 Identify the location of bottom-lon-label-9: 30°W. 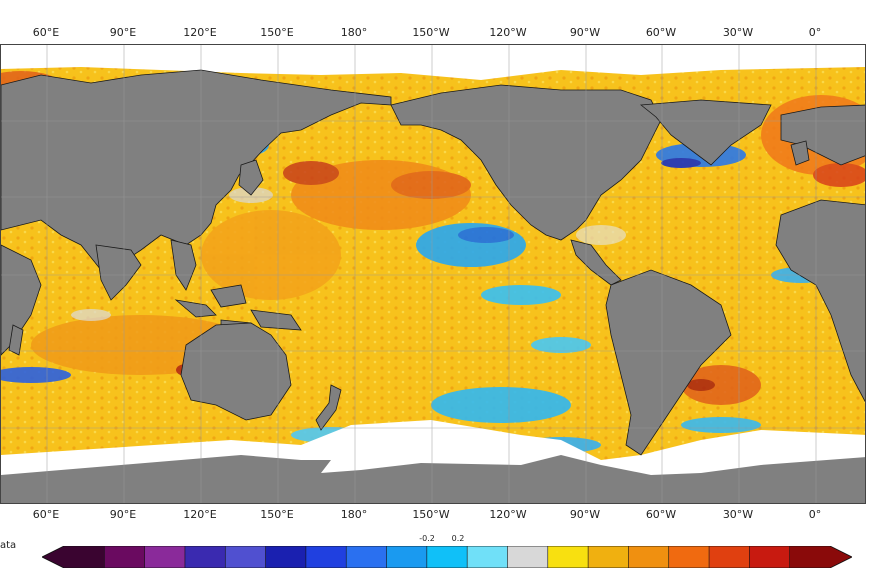
(738, 514).